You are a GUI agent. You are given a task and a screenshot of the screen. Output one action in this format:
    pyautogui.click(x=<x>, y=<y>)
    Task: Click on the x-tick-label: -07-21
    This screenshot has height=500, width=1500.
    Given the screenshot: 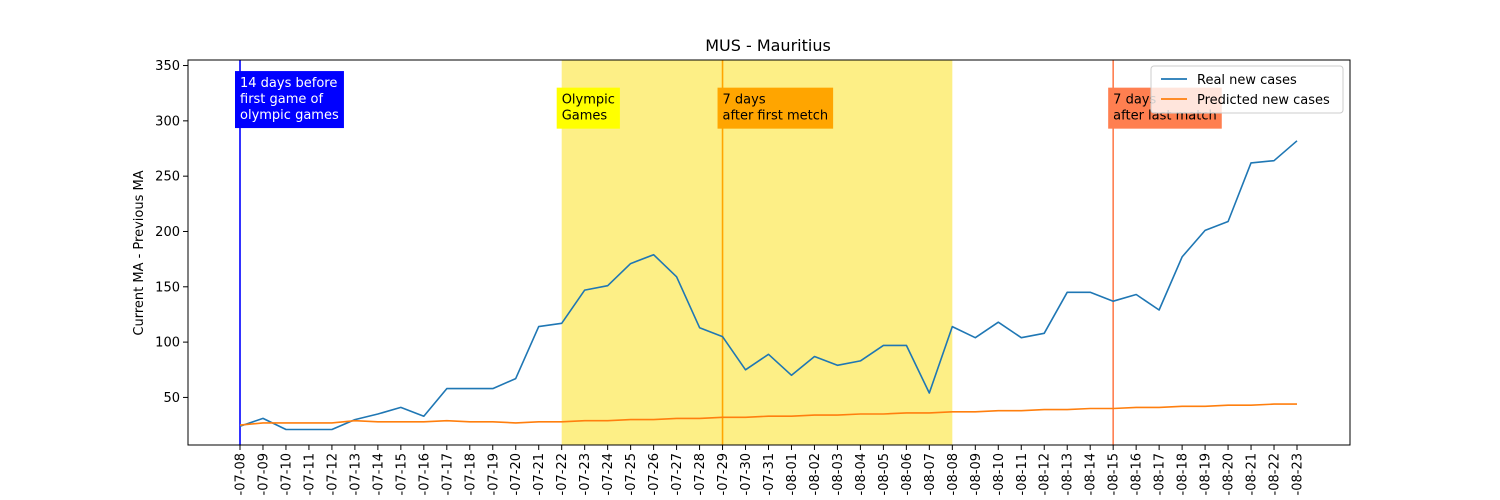 What is the action you would take?
    pyautogui.click(x=539, y=474)
    